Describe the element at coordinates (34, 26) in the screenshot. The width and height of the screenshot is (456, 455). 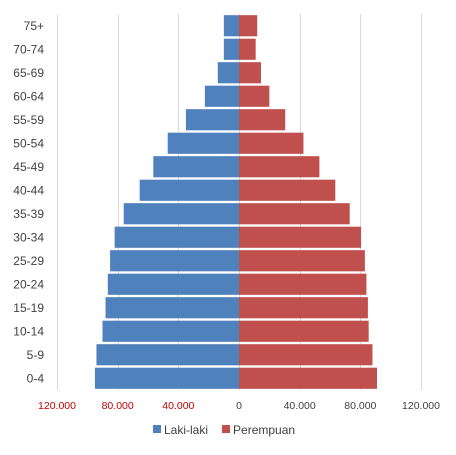
I see `category-label: 75+` at that location.